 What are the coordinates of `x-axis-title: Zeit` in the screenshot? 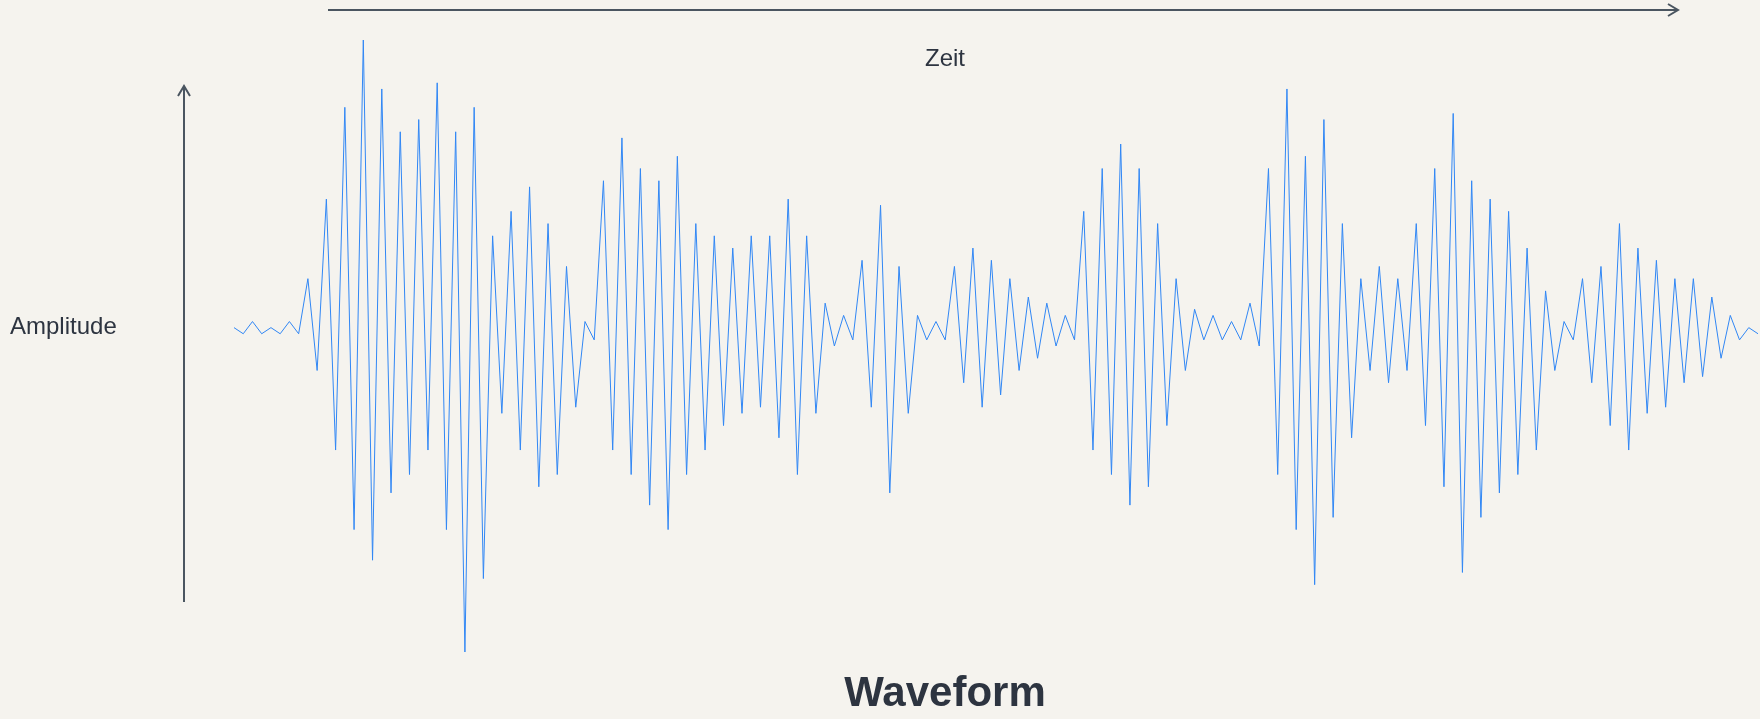 It's located at (945, 58).